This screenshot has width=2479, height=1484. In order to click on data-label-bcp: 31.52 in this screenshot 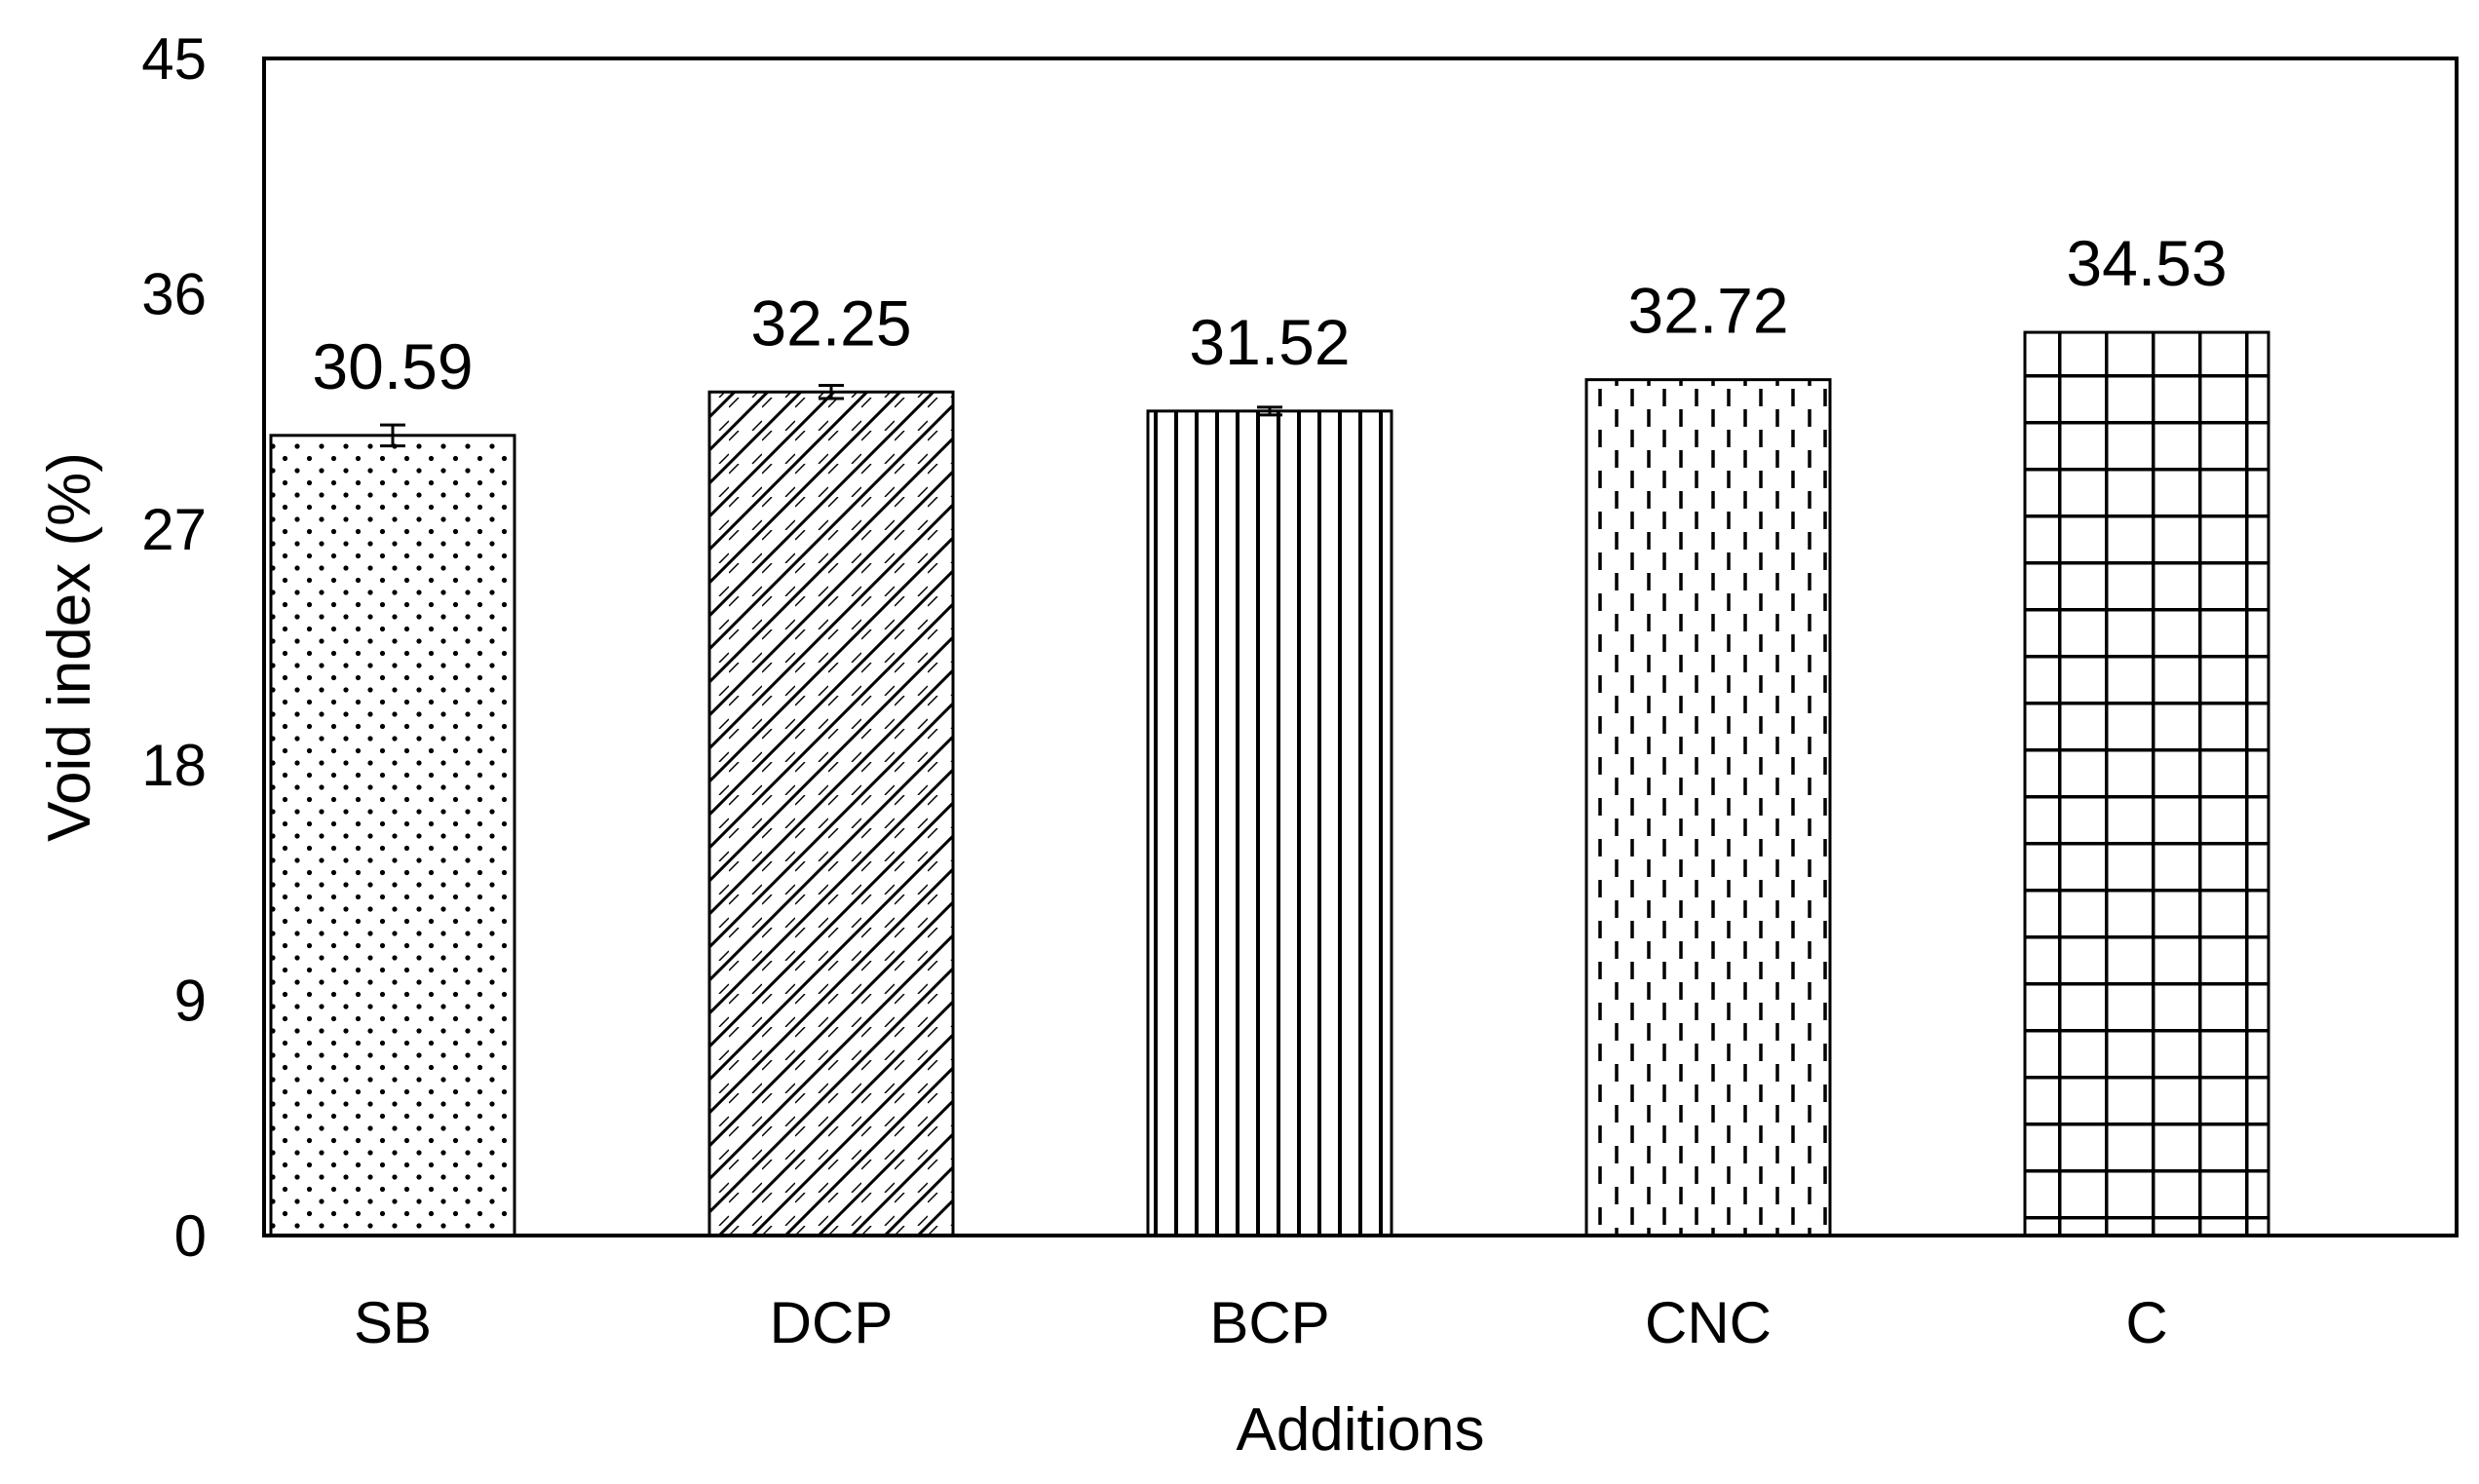, I will do `click(1269, 342)`.